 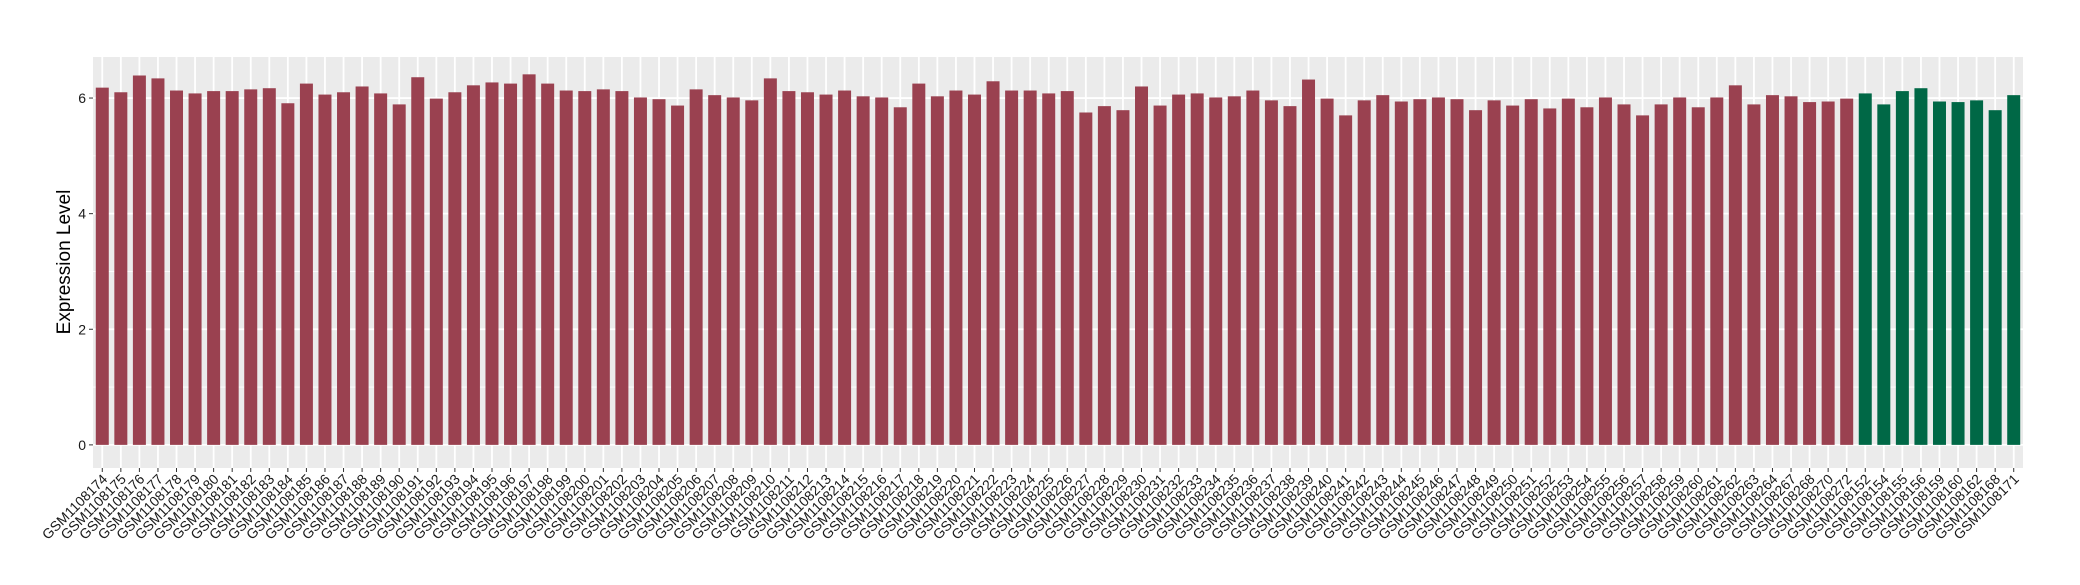 I want to click on bar-GSM1108192, so click(x=436, y=271).